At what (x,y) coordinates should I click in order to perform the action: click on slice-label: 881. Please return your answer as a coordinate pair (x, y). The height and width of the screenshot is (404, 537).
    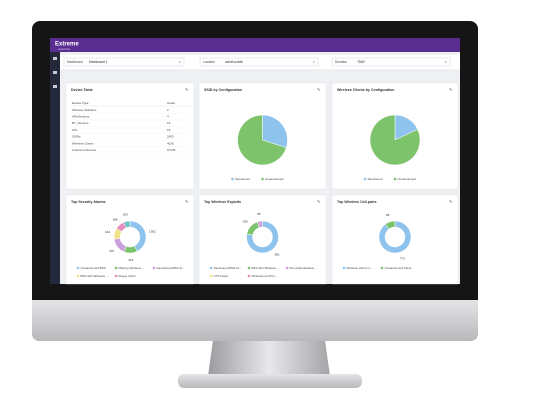
    Looking at the image, I should click on (277, 255).